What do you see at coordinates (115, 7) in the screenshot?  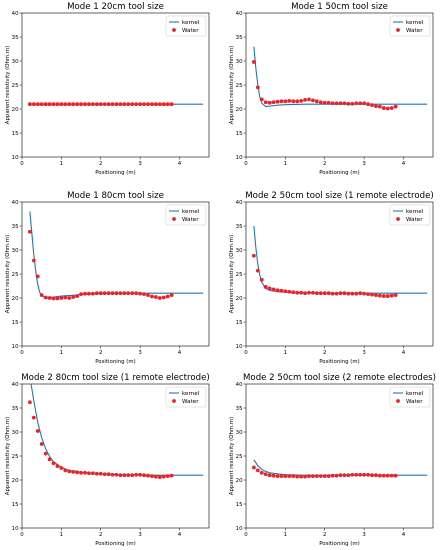 I see `chart-title: Mode 1 20cm tool size` at bounding box center [115, 7].